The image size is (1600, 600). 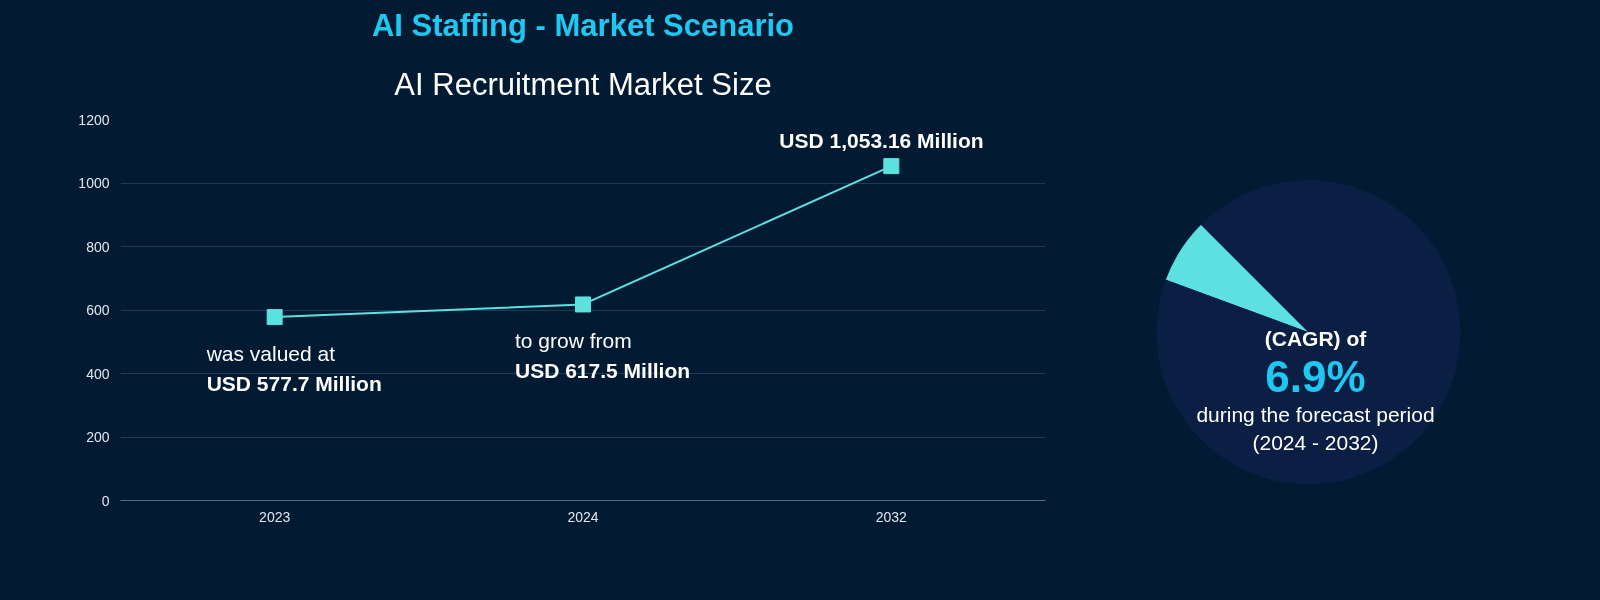 I want to click on y-tick-label: 600, so click(x=98, y=310).